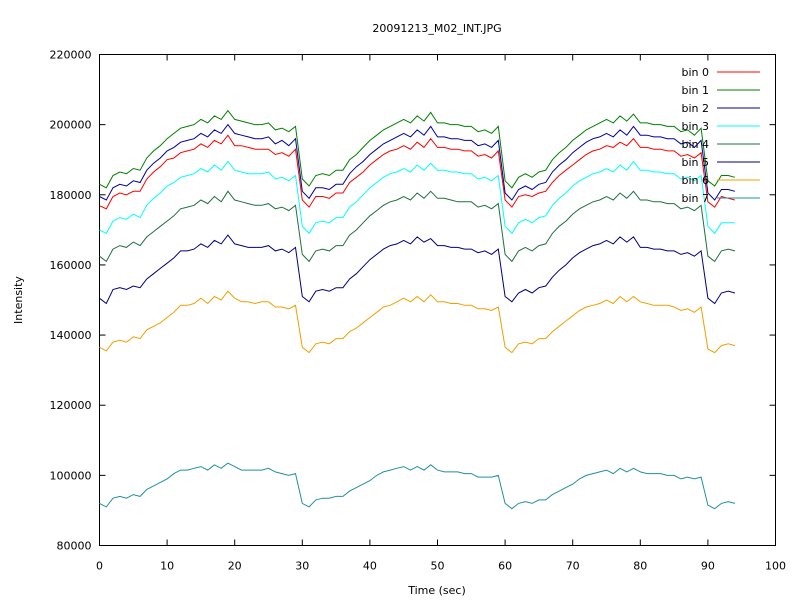 The height and width of the screenshot is (600, 800). What do you see at coordinates (71, 125) in the screenshot?
I see `y-tick-label: 200000` at bounding box center [71, 125].